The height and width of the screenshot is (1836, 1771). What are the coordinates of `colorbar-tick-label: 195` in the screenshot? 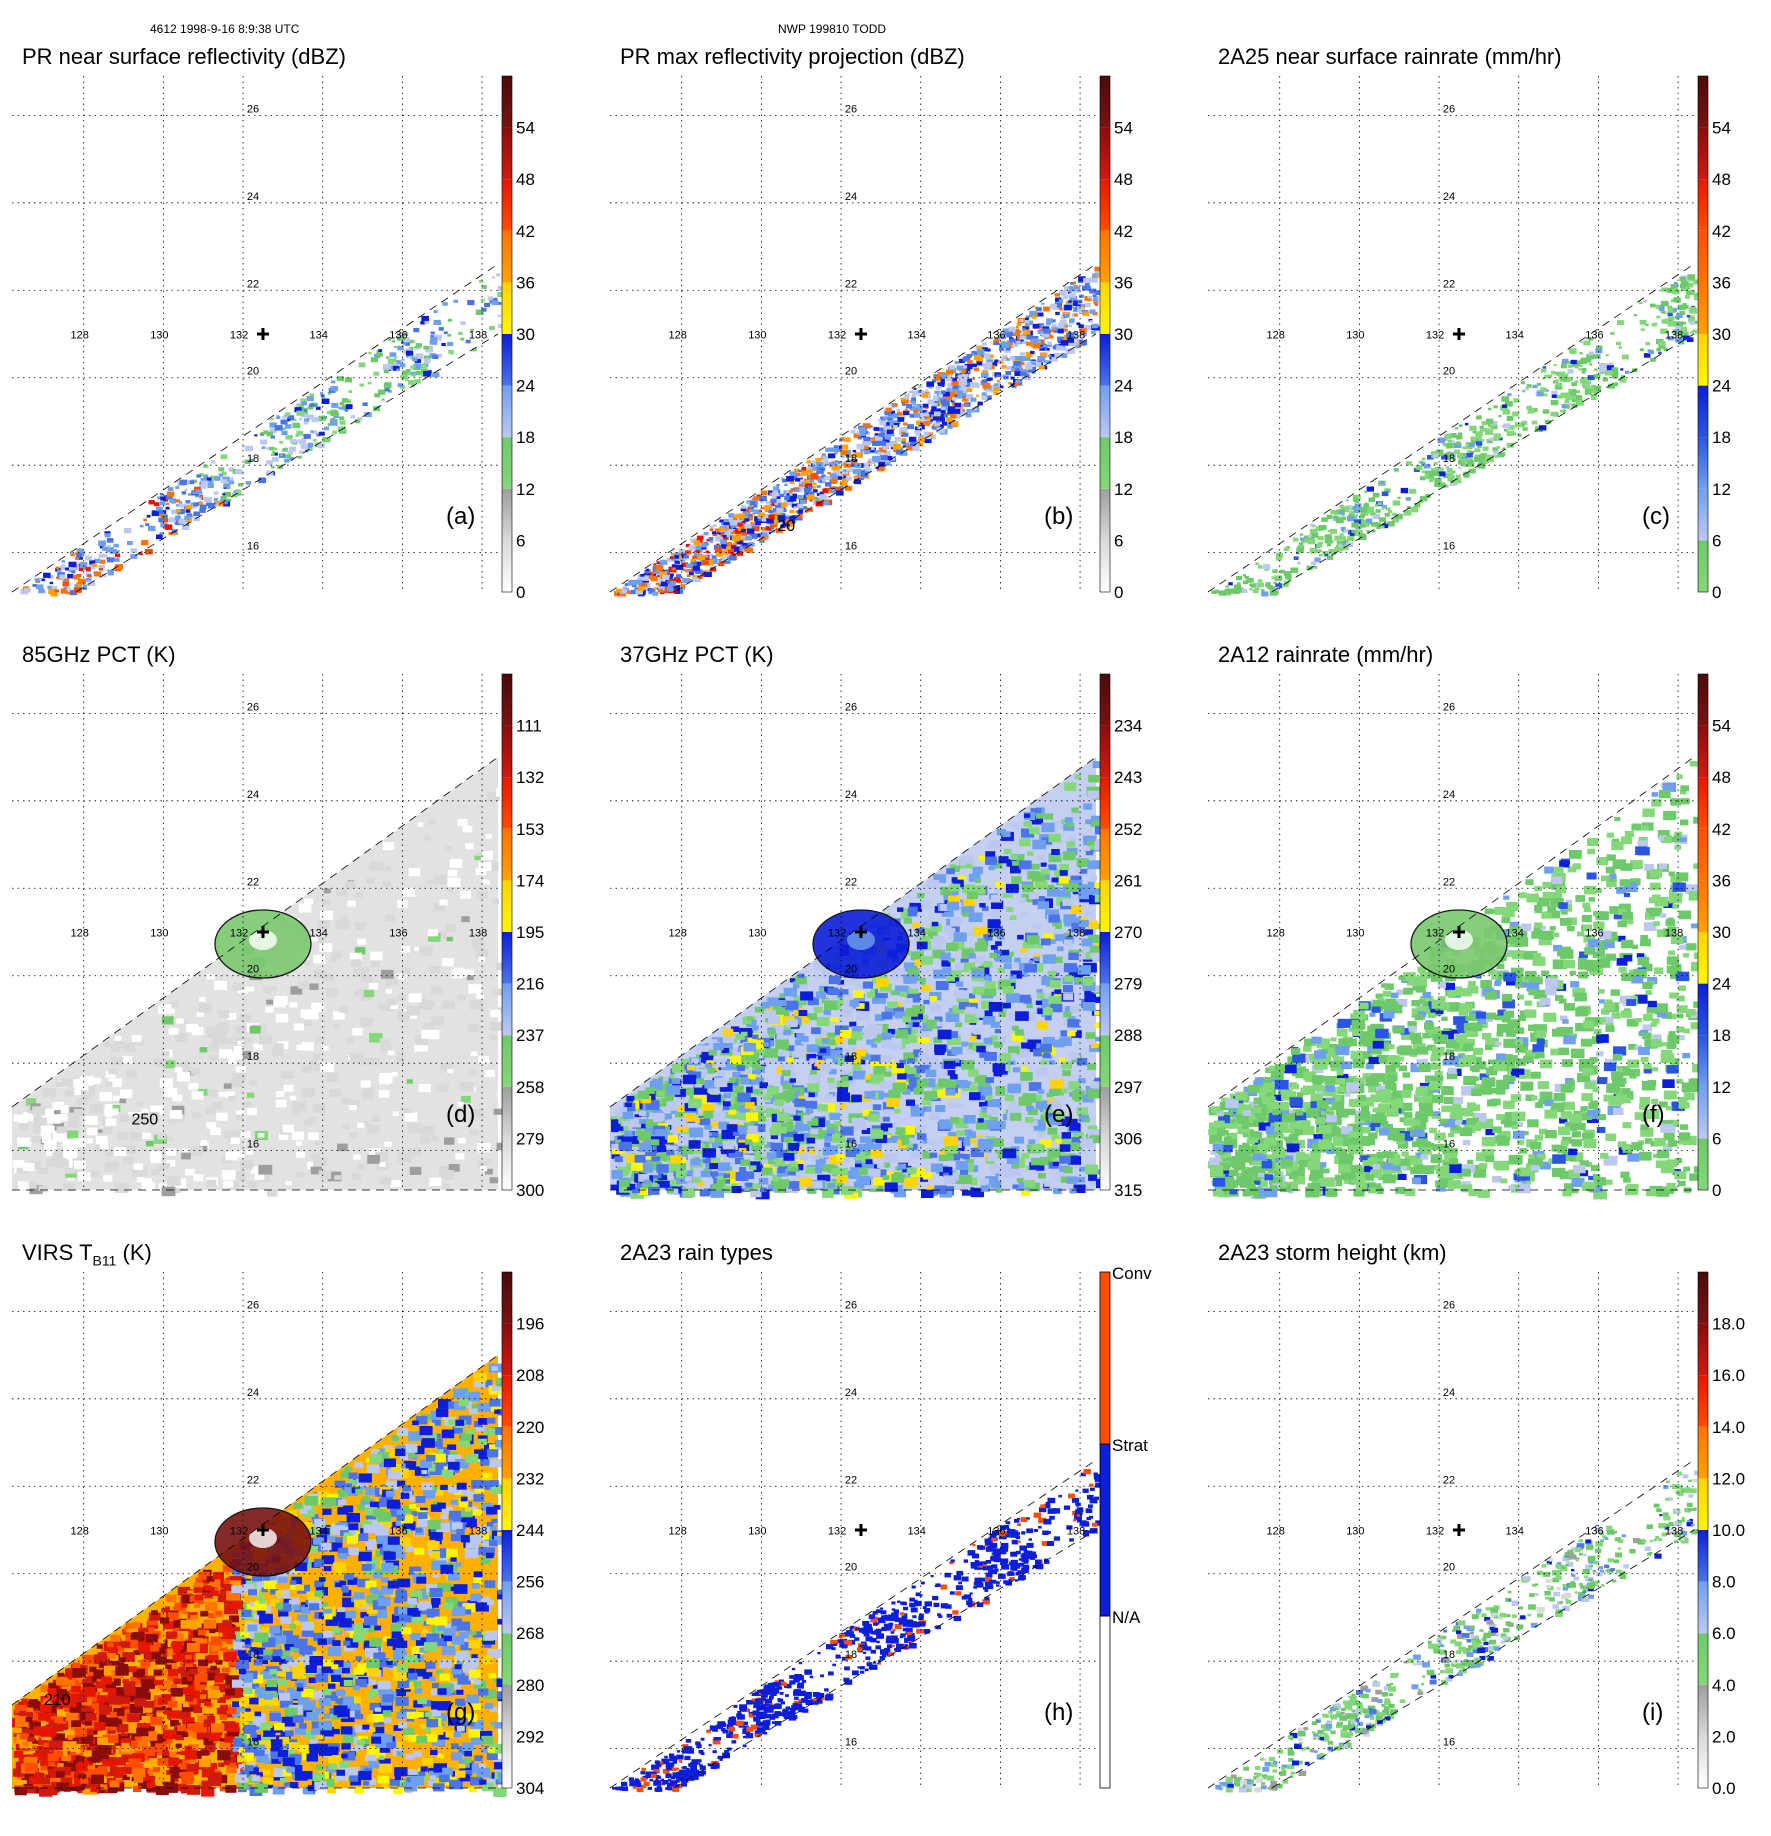 It's located at (530, 932).